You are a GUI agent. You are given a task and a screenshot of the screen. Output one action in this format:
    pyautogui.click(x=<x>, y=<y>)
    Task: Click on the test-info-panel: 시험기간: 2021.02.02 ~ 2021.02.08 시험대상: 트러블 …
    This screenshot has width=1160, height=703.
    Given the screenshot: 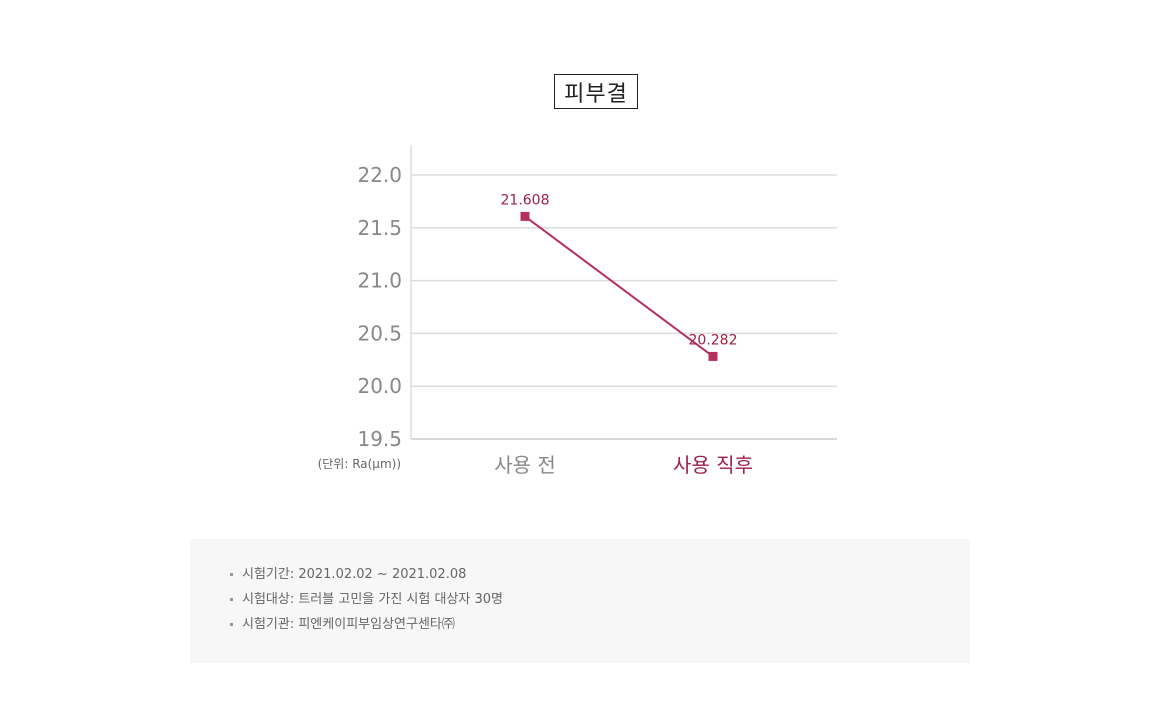 What is the action you would take?
    pyautogui.click(x=580, y=601)
    